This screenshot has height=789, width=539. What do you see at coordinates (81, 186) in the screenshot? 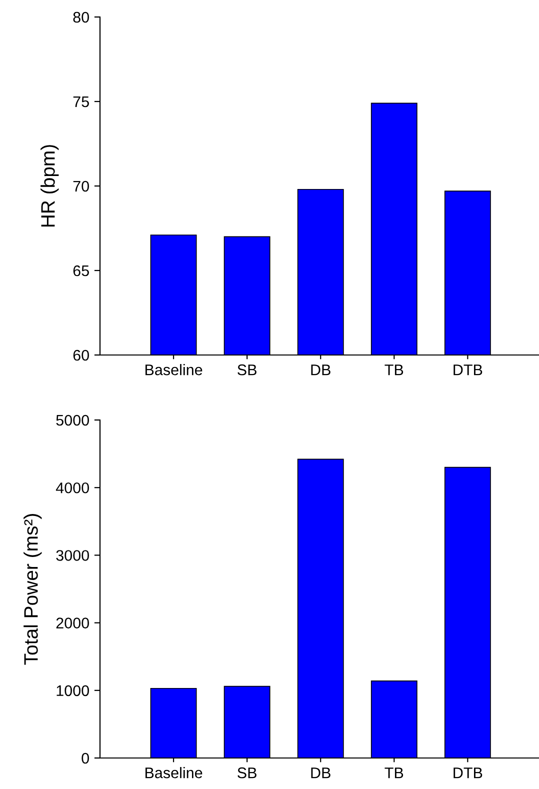
I see `y-tick-label: 70` at bounding box center [81, 186].